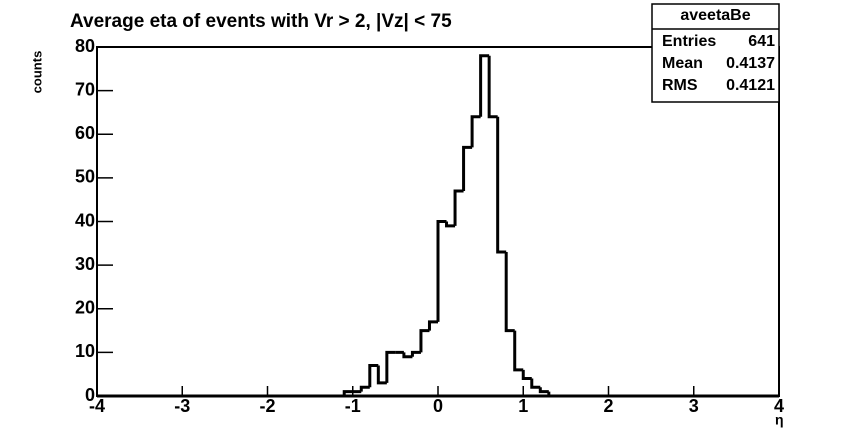 Image resolution: width=846 pixels, height=432 pixels. What do you see at coordinates (85, 308) in the screenshot?
I see `y-tick-label: 20` at bounding box center [85, 308].